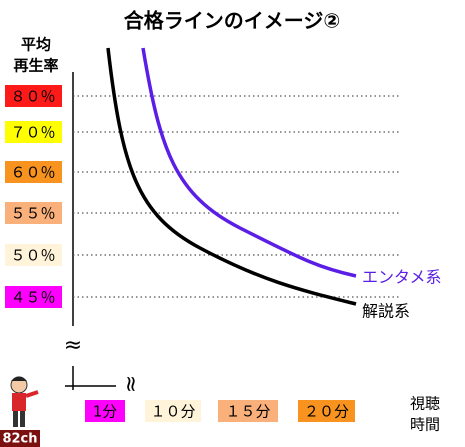  What do you see at coordinates (402, 277) in the screenshot?
I see `curve-label: エンタメ系` at bounding box center [402, 277].